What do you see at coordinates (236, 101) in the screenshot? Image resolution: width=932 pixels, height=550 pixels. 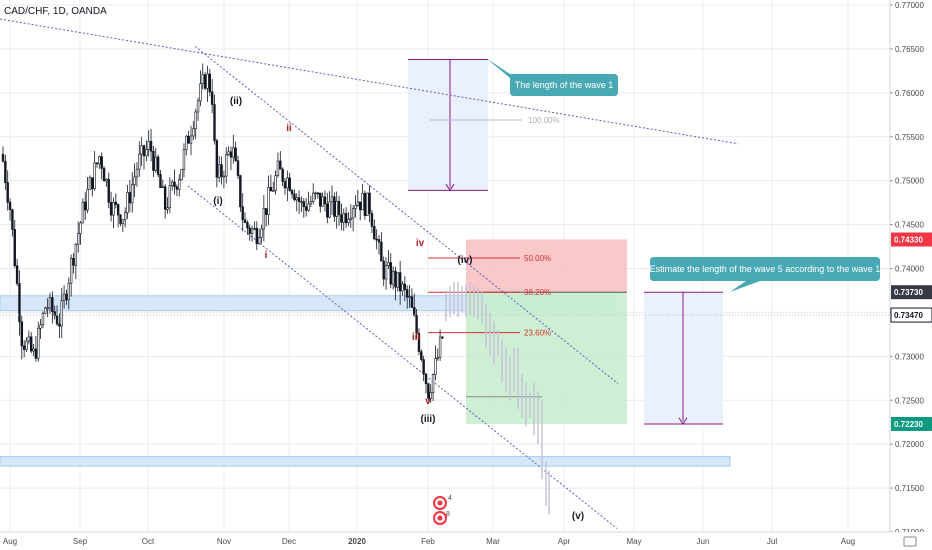 I see `wave-label: (ii)` at bounding box center [236, 101].